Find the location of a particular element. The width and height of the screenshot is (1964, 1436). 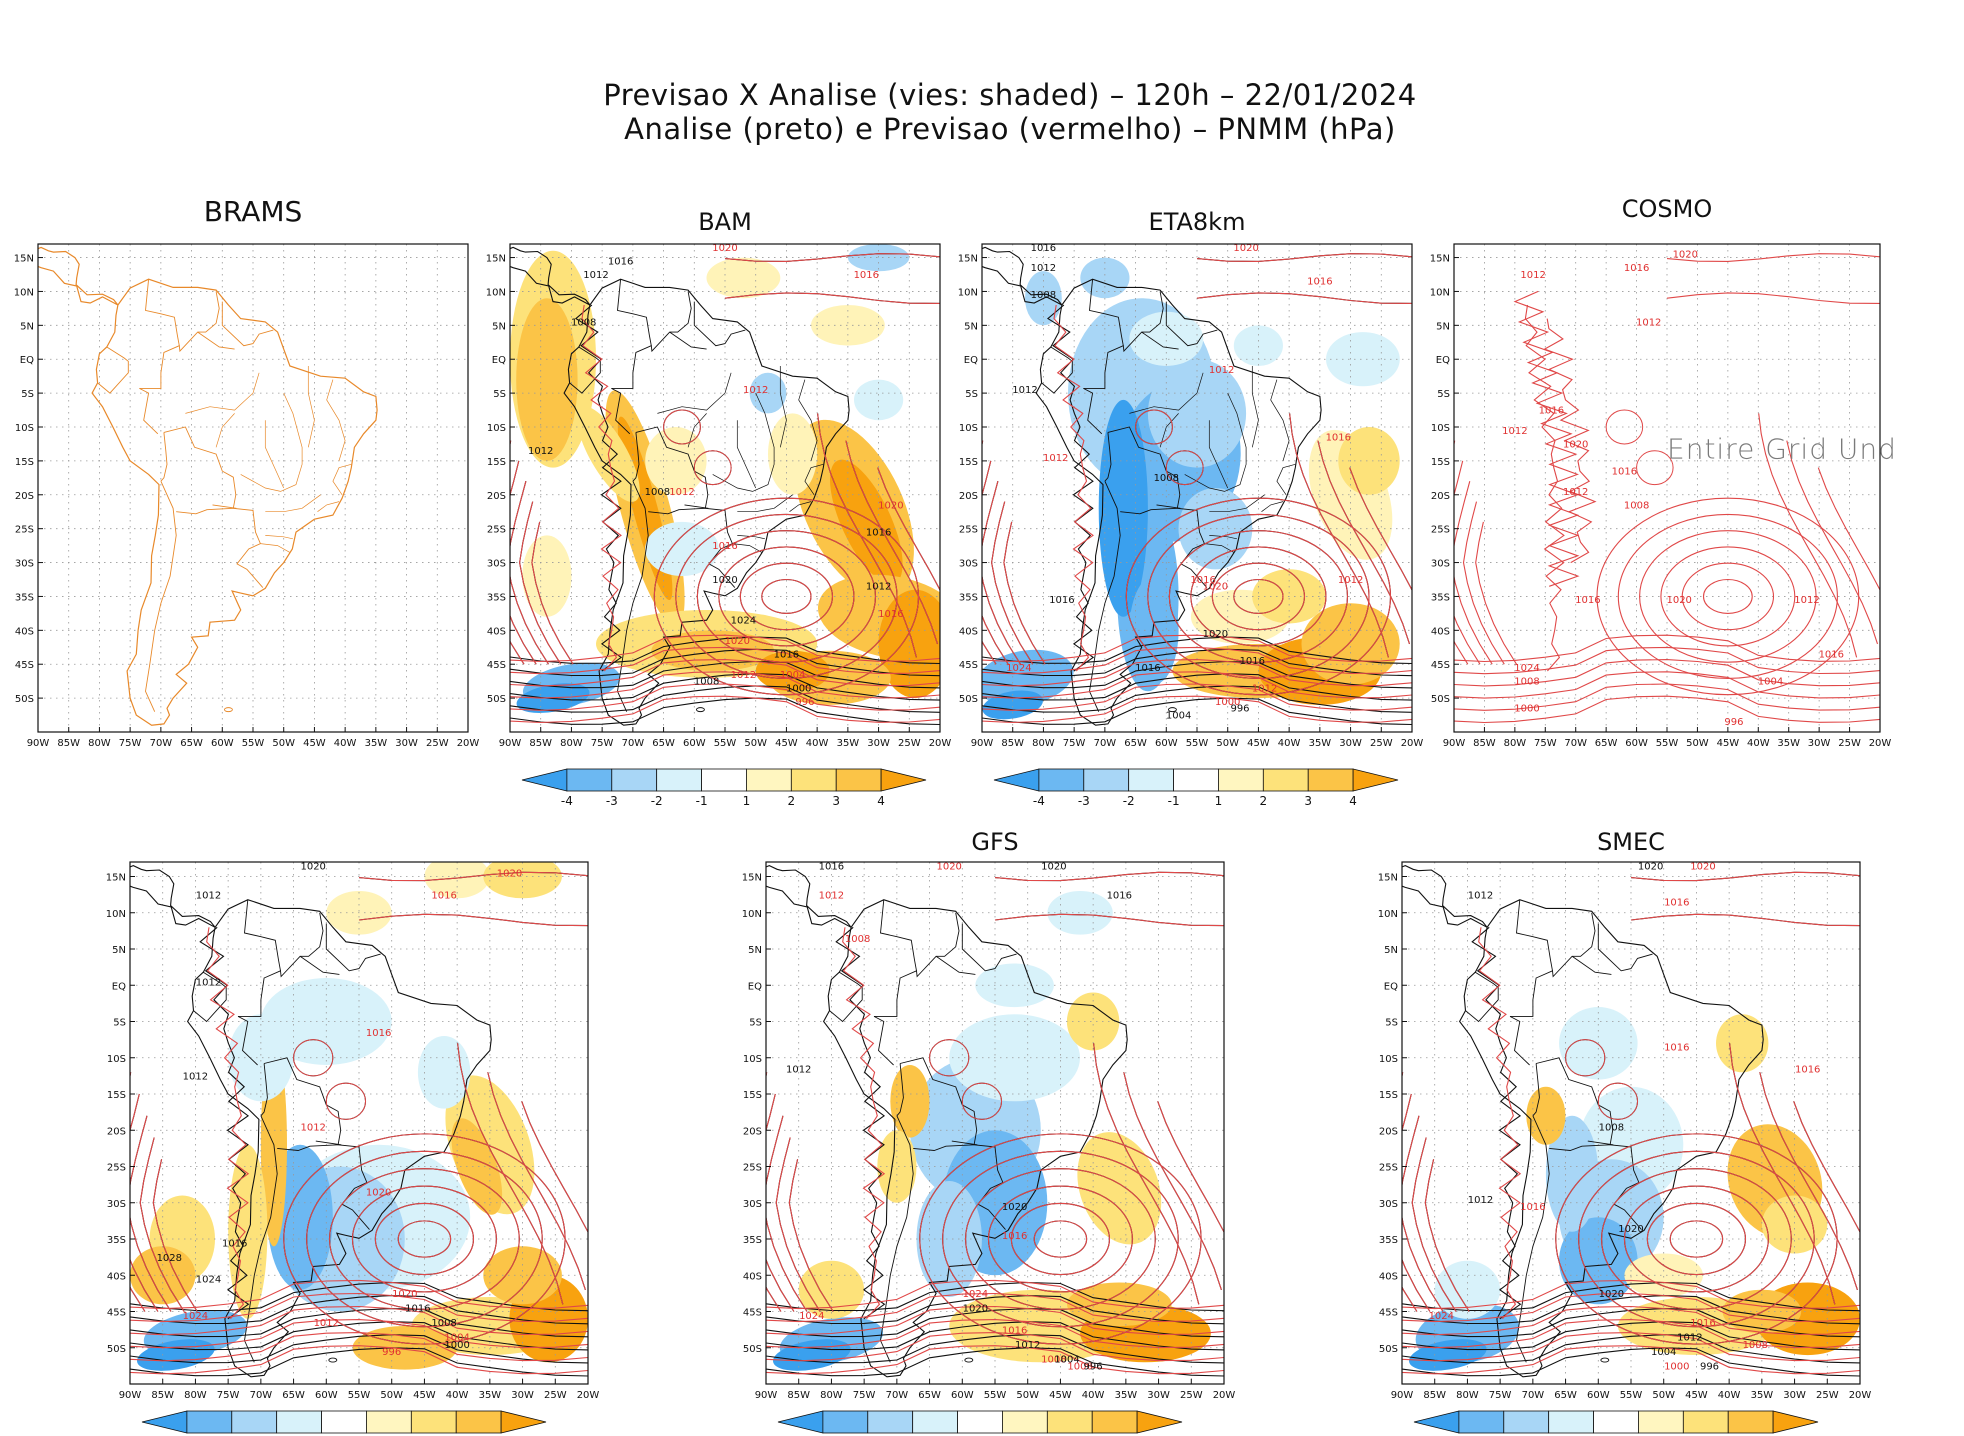

contour-label: 1024 is located at coordinates (811, 1316).